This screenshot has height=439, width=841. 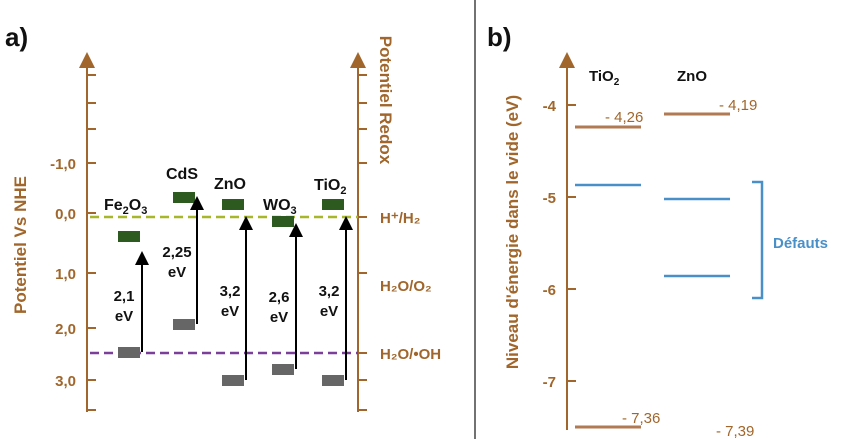 I want to click on conduction-band-wo3, so click(x=283, y=221).